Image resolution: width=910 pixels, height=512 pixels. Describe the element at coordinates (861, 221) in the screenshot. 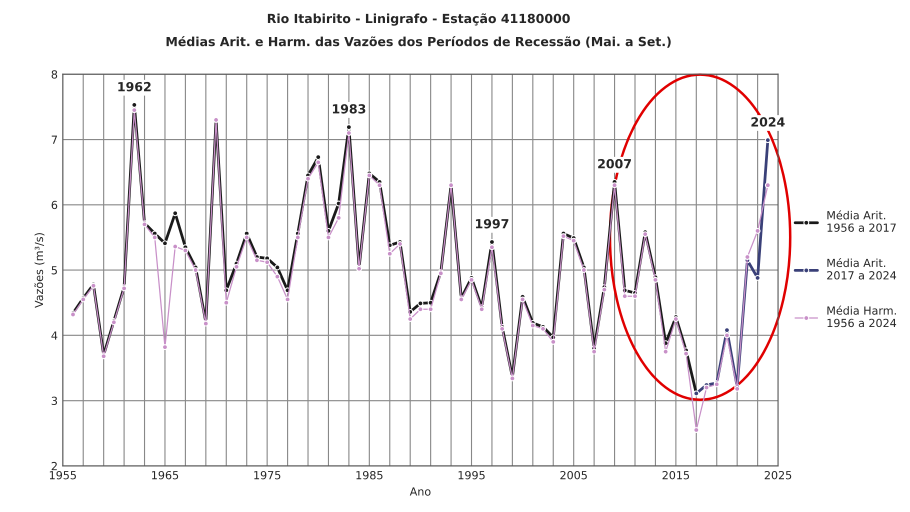

I see `legend-label: Média Arit. 1956 a 2017` at that location.